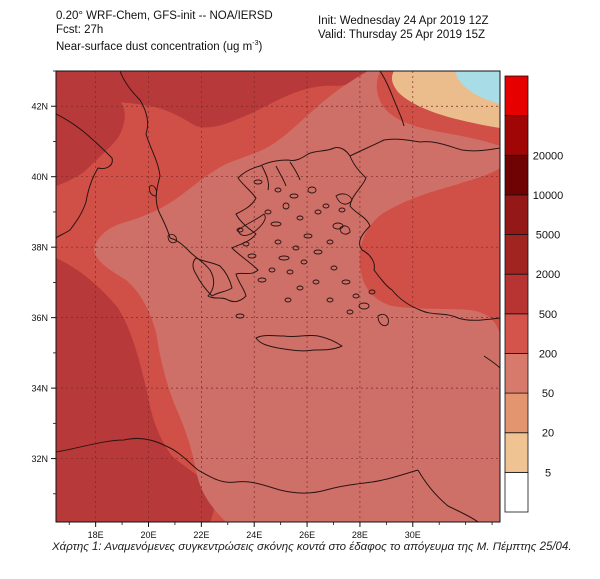 This screenshot has width=600, height=579. What do you see at coordinates (43, 282) in the screenshot?
I see `lat-axis: 42N 40N 38N 36N 34N 32N` at bounding box center [43, 282].